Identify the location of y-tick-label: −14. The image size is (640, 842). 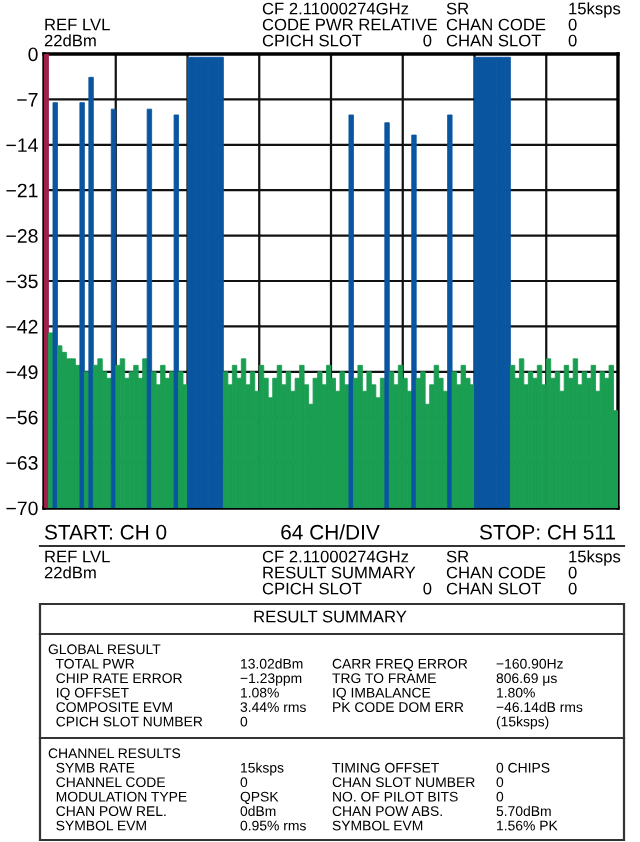
(22, 145).